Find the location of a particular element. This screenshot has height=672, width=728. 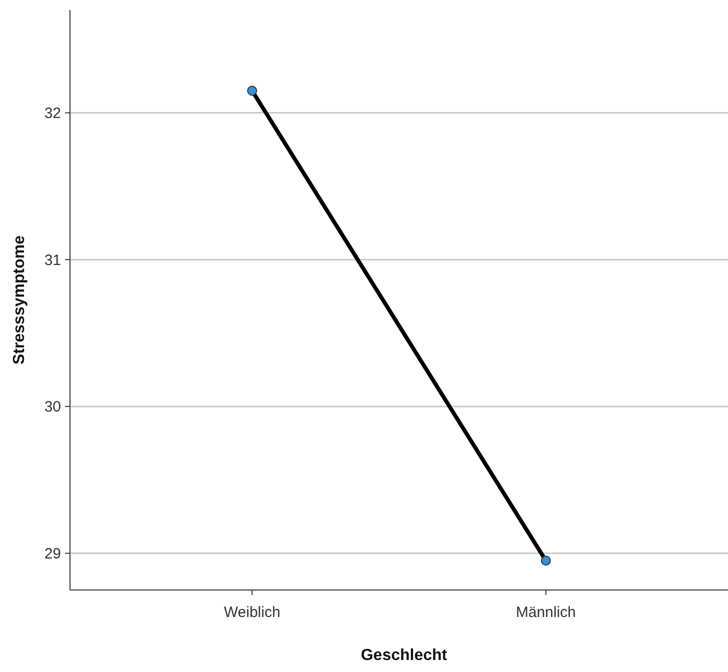

x-axis-title: Geschlecht is located at coordinates (404, 655).